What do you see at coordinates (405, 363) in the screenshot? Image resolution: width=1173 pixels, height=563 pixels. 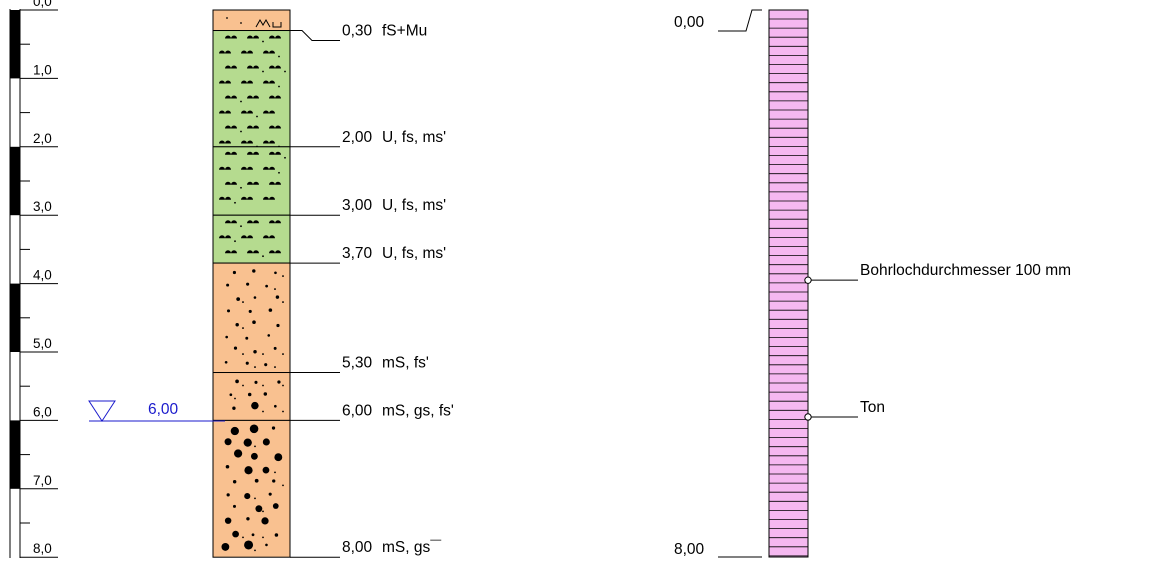 I see `layer-description: mS, fs'` at bounding box center [405, 363].